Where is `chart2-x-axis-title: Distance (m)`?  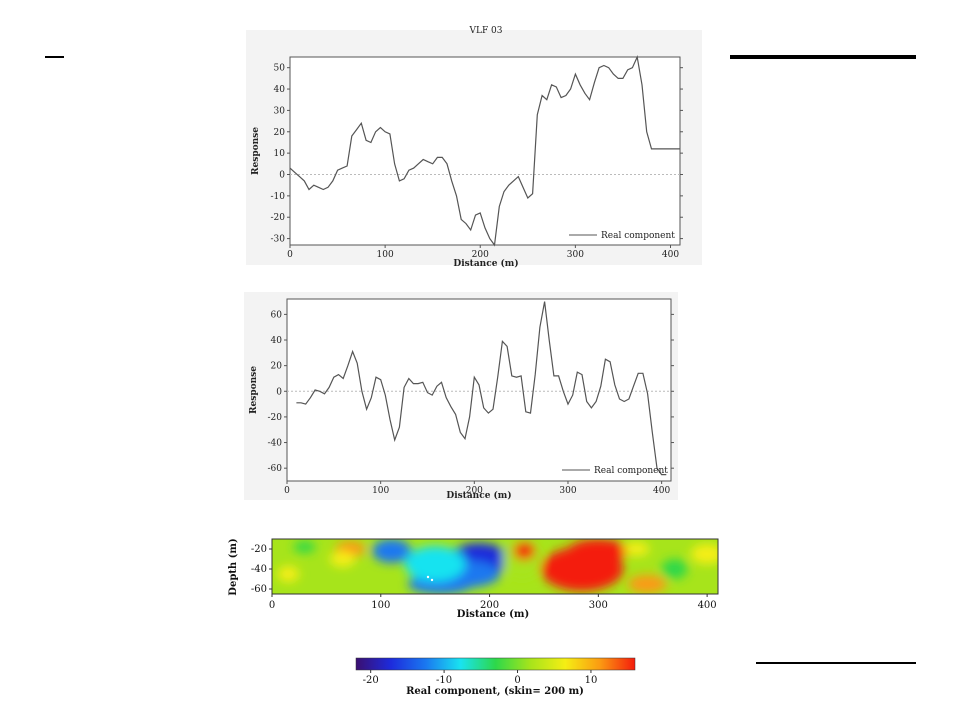 chart2-x-axis-title: Distance (m) is located at coordinates (478, 495).